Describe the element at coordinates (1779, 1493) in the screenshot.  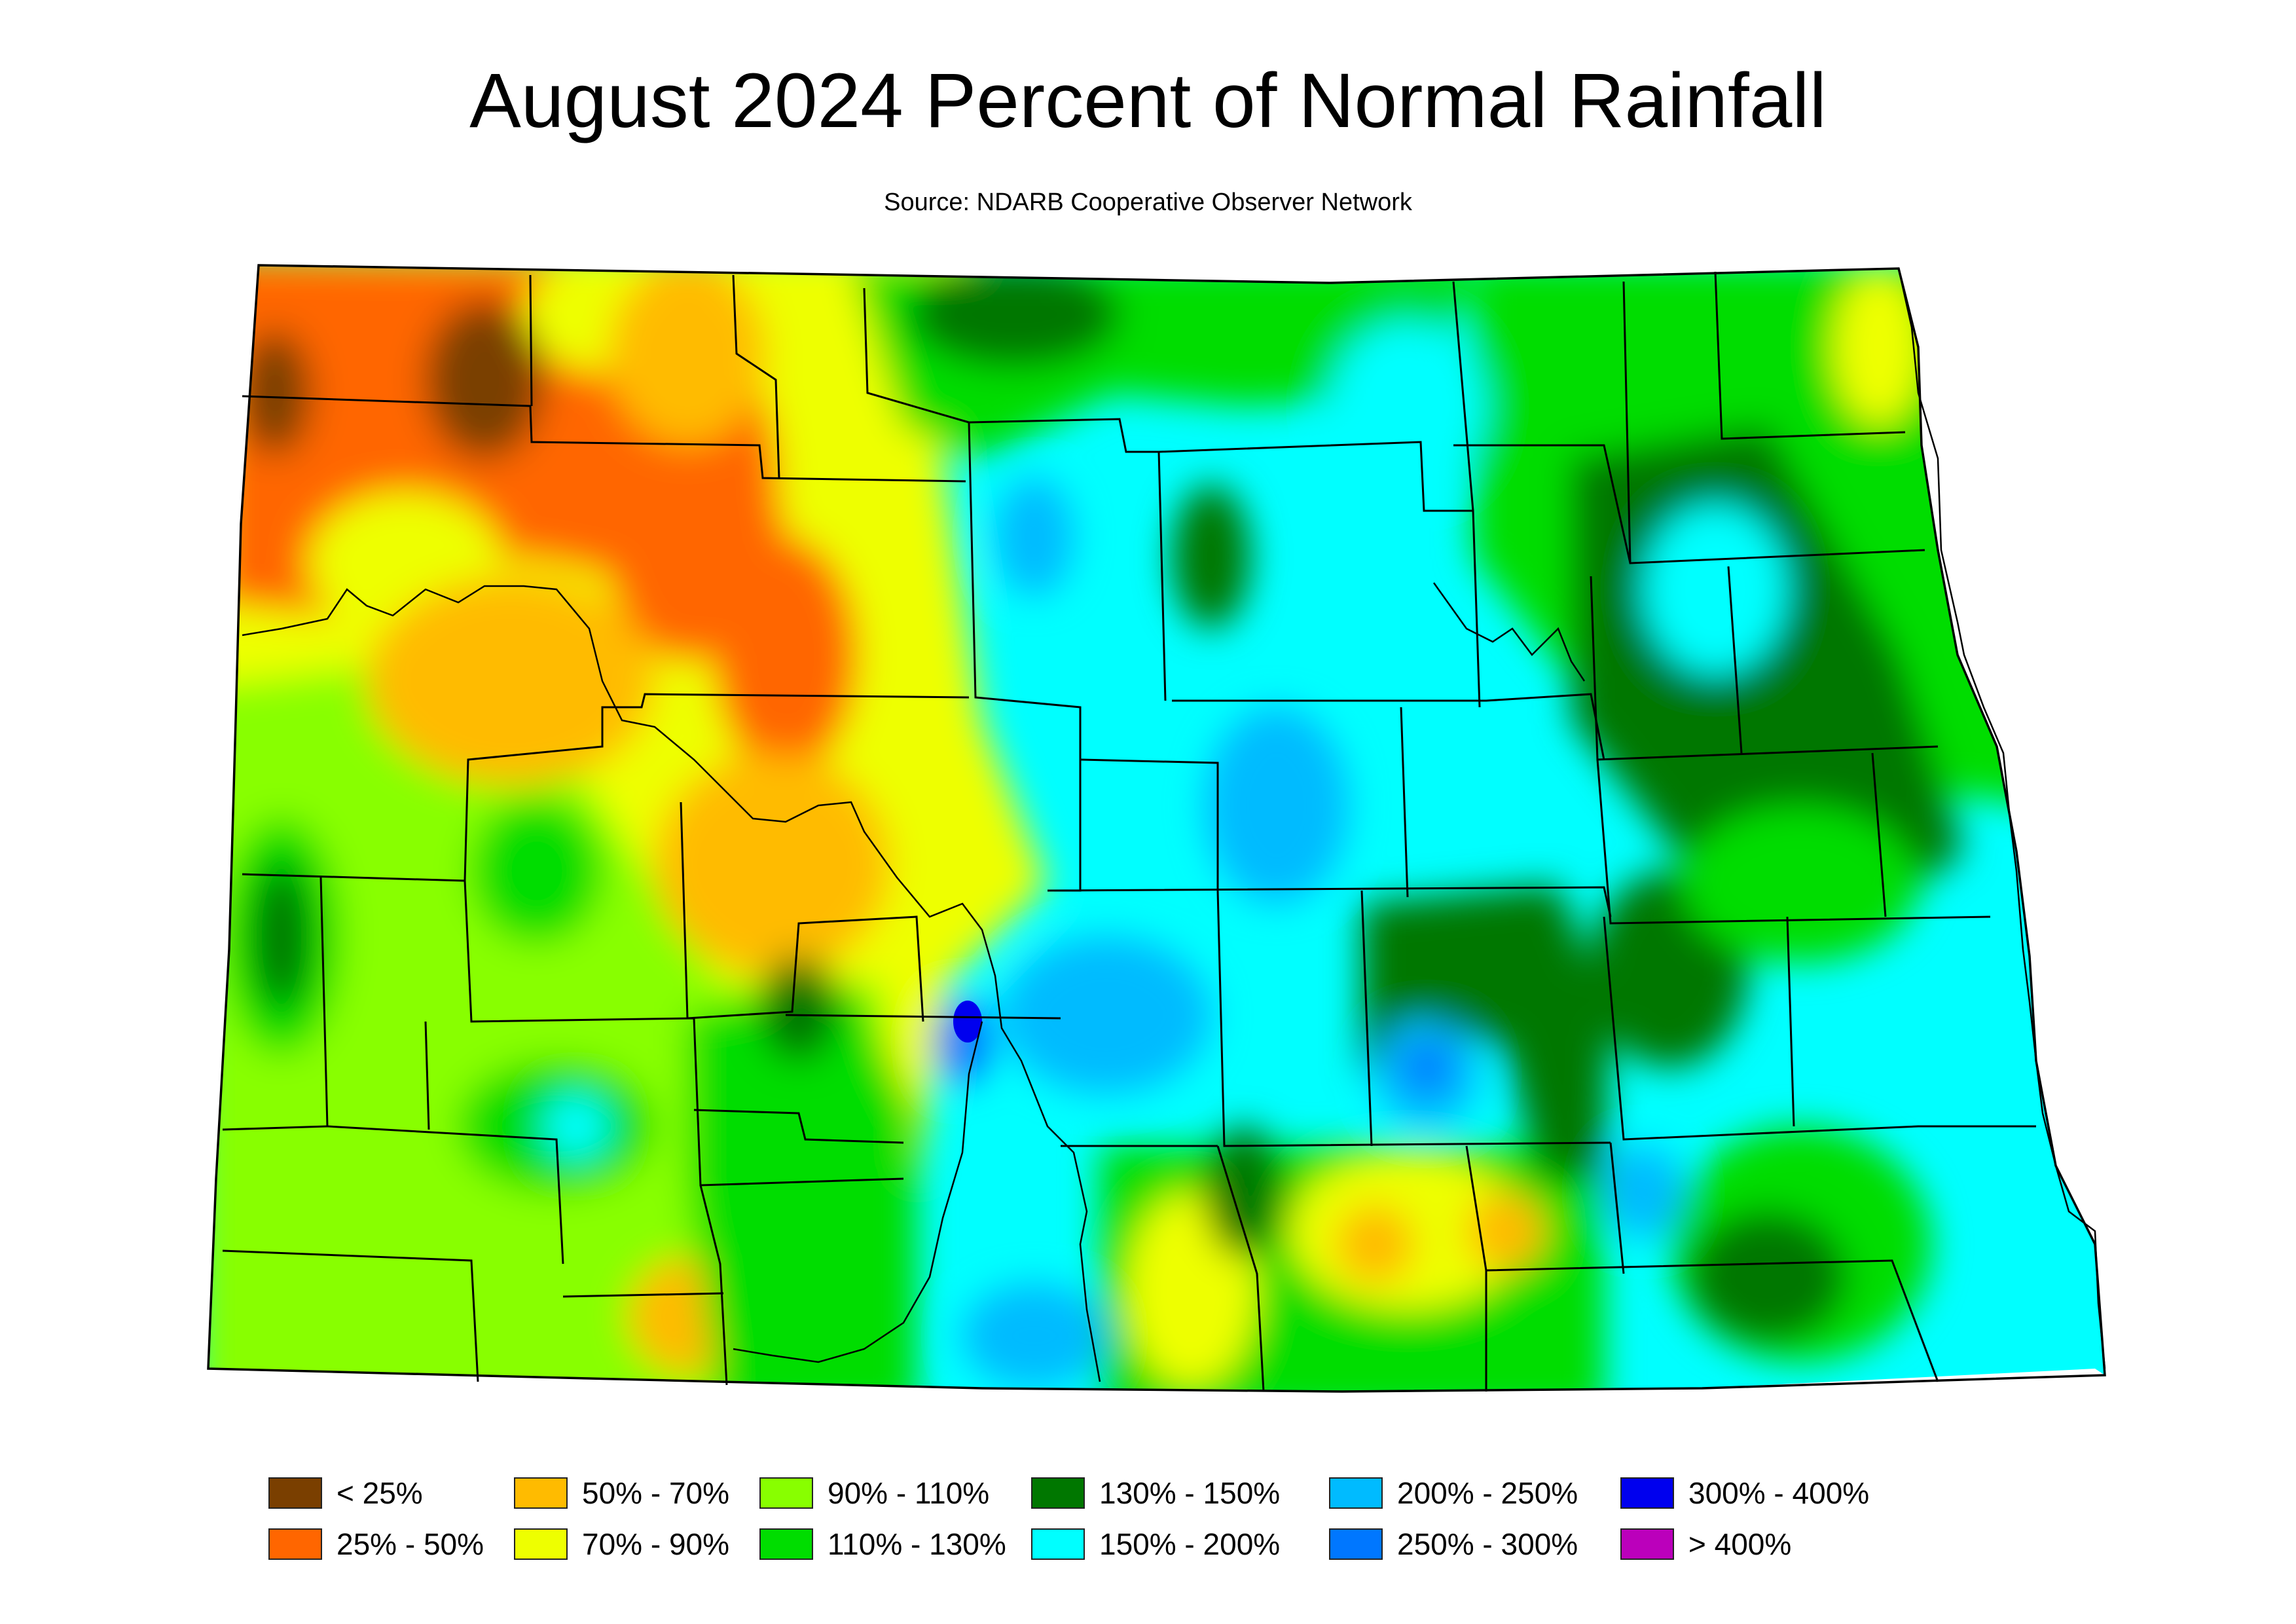
I see `legend-label: 300% - 400%` at that location.